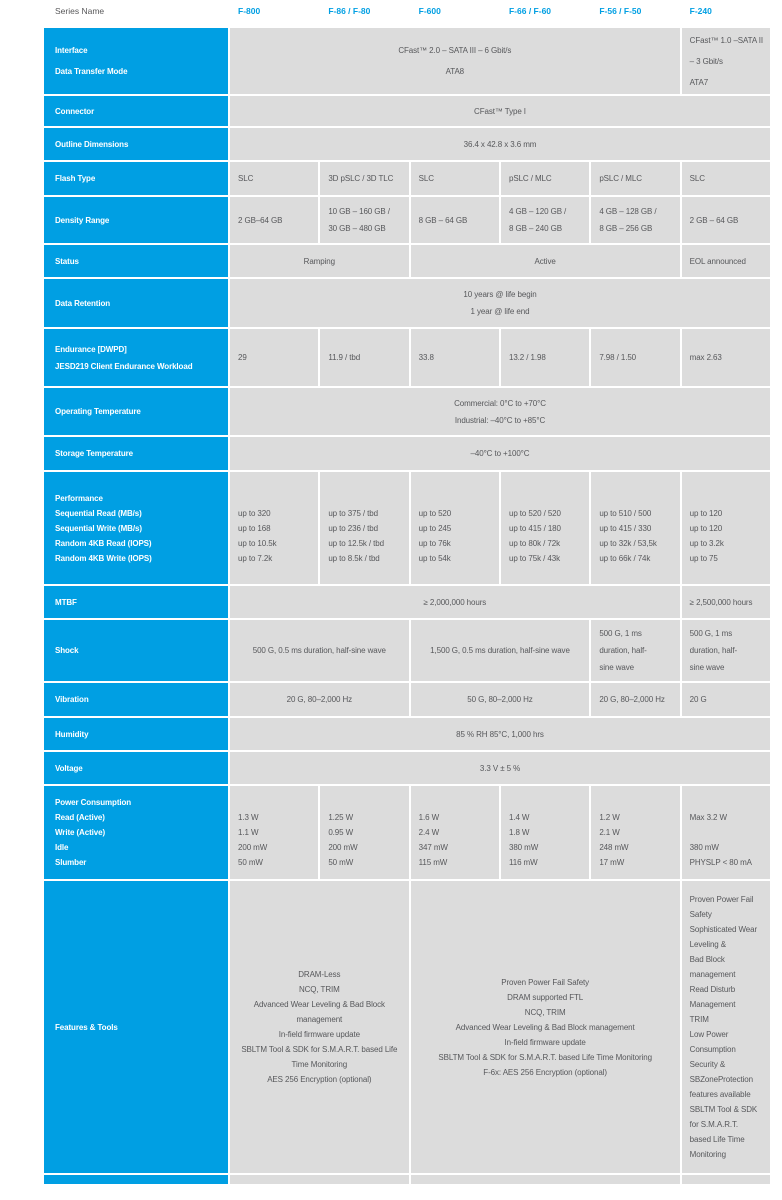 The image size is (782, 1200). What do you see at coordinates (255, 558) in the screenshot?
I see `cell-line: up to 7.2k` at bounding box center [255, 558].